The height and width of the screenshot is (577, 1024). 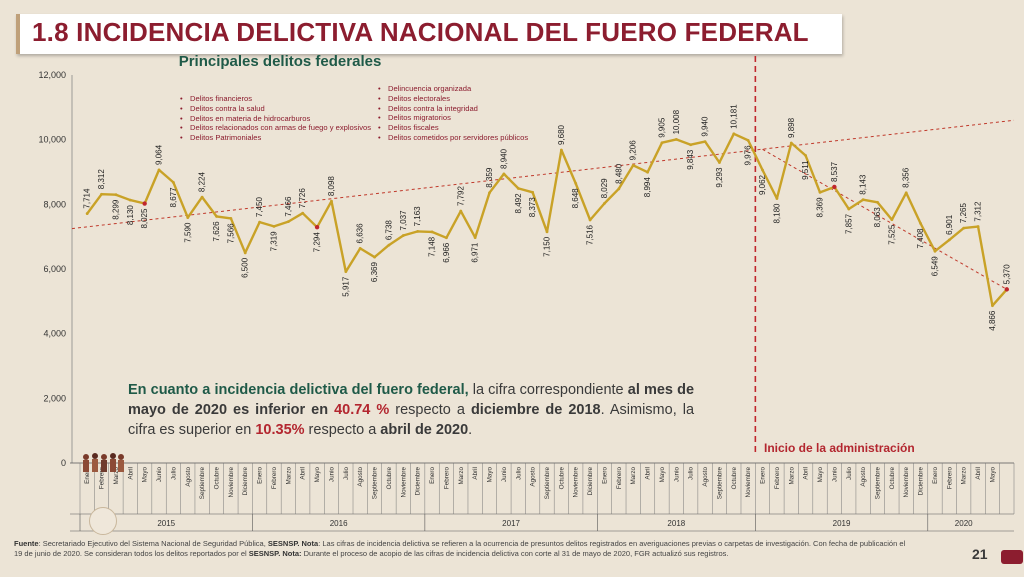 What do you see at coordinates (302, 198) in the screenshot?
I see `data-label: 7,726` at bounding box center [302, 198].